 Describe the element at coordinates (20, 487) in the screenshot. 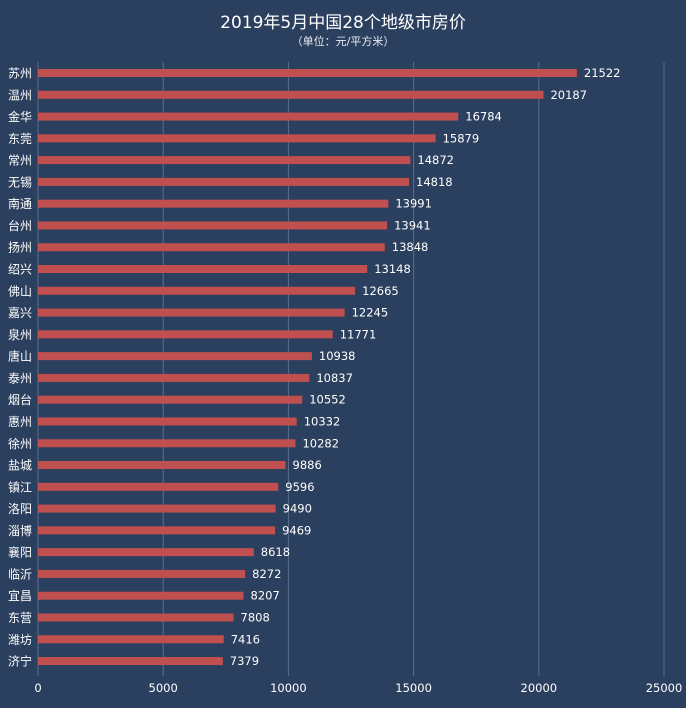

I see `category-label: 镇江` at that location.